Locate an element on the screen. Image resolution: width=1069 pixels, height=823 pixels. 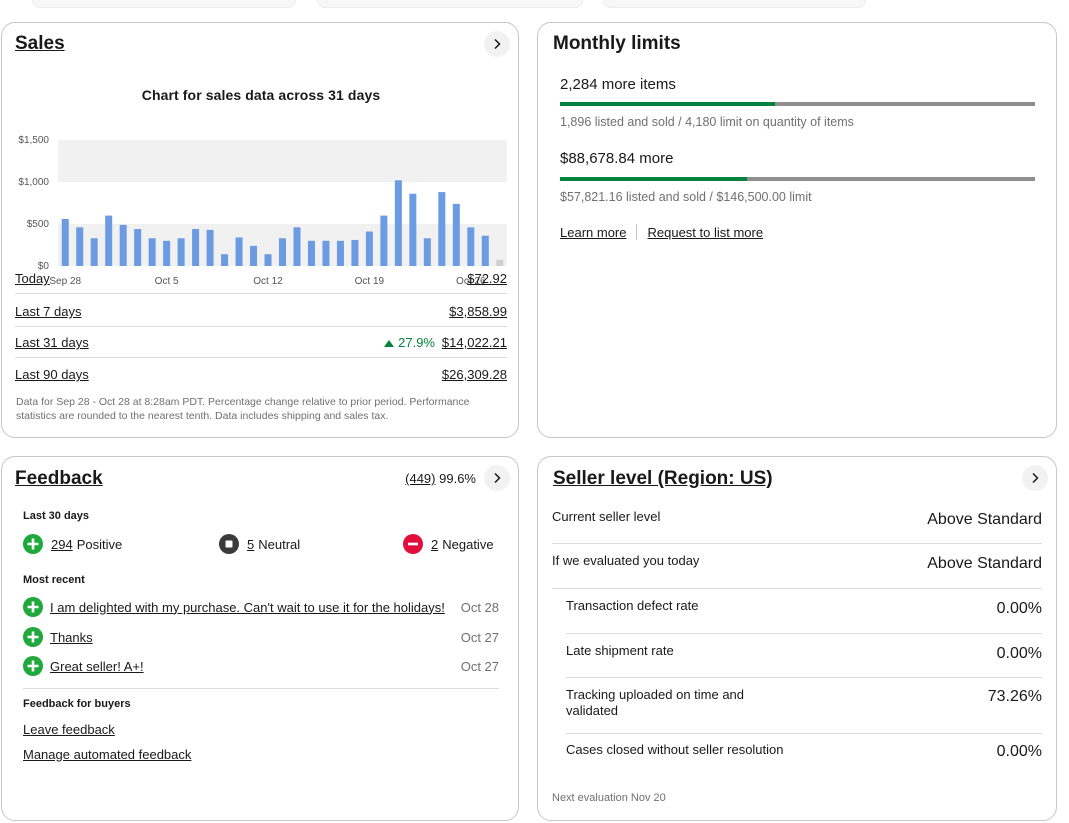
feedback-title: Feedback is located at coordinates (59, 478).